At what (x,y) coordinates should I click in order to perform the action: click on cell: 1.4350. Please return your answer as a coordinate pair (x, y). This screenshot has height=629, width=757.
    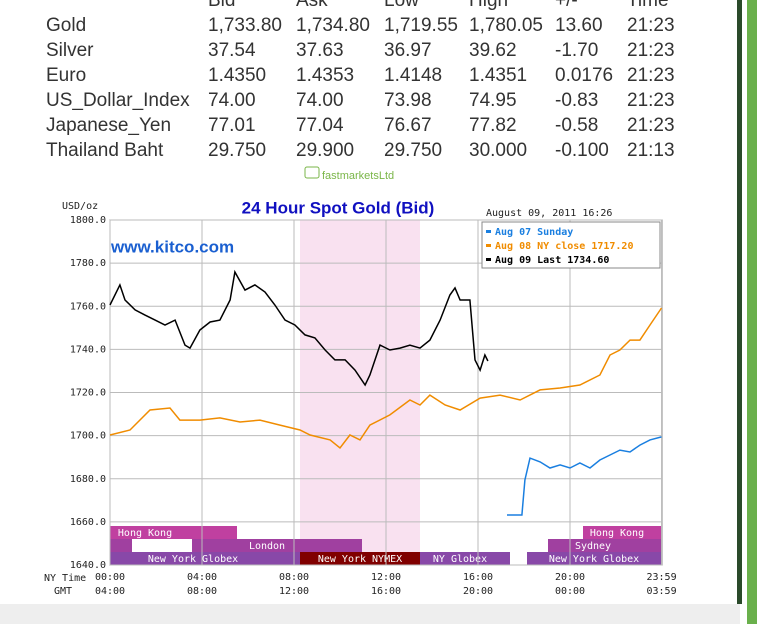
    Looking at the image, I should click on (237, 75).